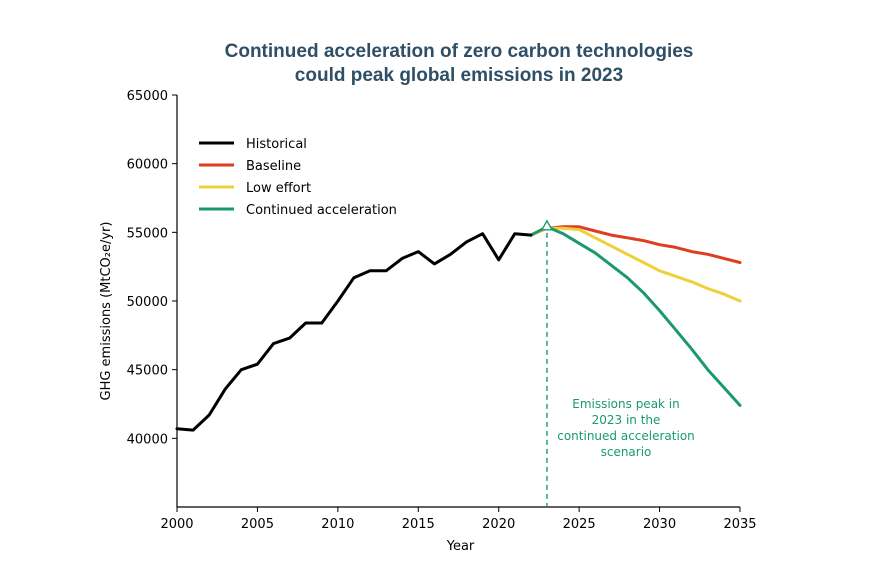 This screenshot has width=888, height=588. Describe the element at coordinates (147, 439) in the screenshot. I see `y-tick-label-40000: 40000` at that location.